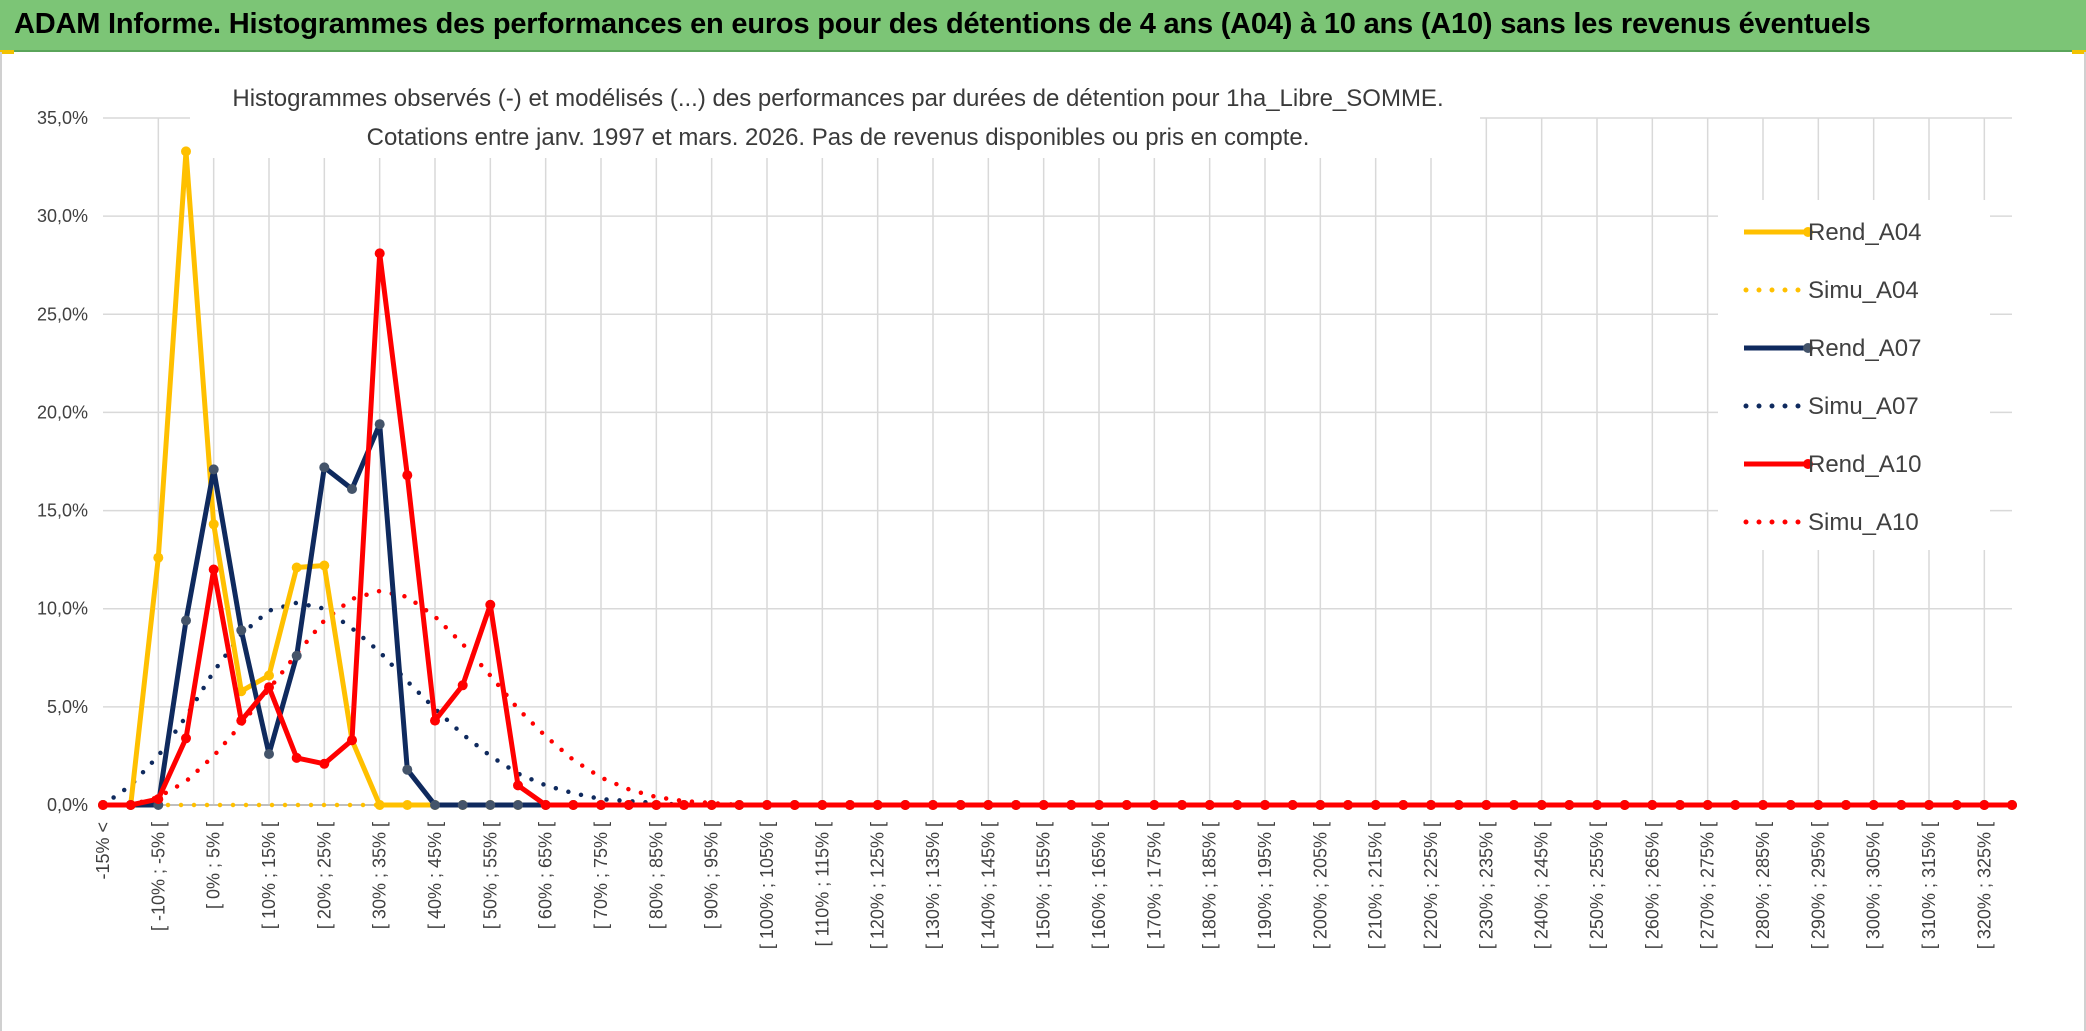 Image resolution: width=2086 pixels, height=1031 pixels. Describe the element at coordinates (656, 875) in the screenshot. I see `x-tick-label: [ 80% ; 85% [` at that location.